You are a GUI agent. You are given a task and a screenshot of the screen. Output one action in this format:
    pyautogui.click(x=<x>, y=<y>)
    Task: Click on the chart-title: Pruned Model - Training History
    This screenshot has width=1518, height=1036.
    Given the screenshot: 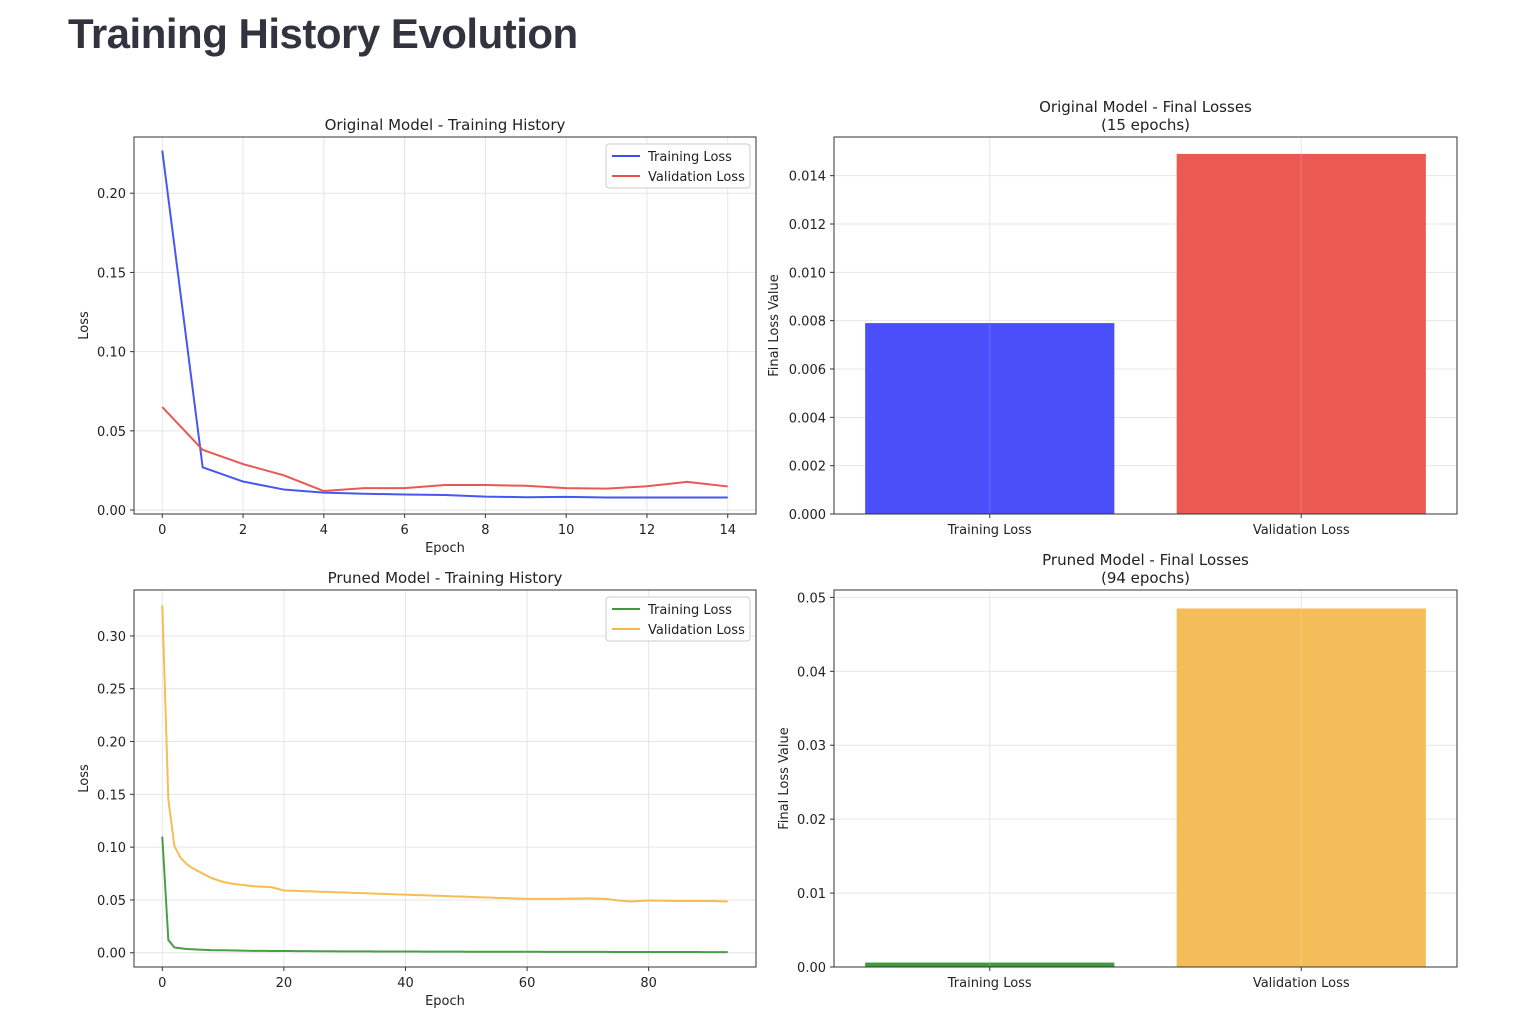 What is the action you would take?
    pyautogui.click(x=445, y=578)
    